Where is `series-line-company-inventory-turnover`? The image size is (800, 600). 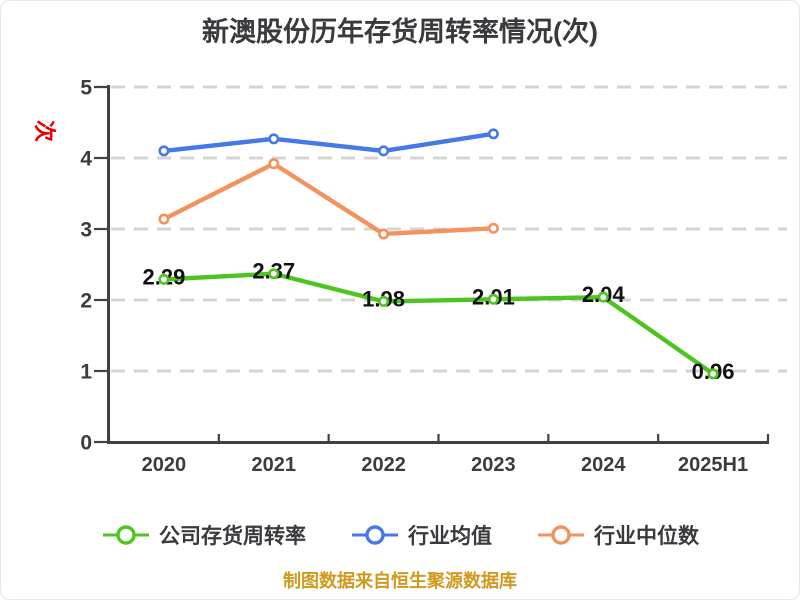 series-line-company-inventory-turnover is located at coordinates (438, 324).